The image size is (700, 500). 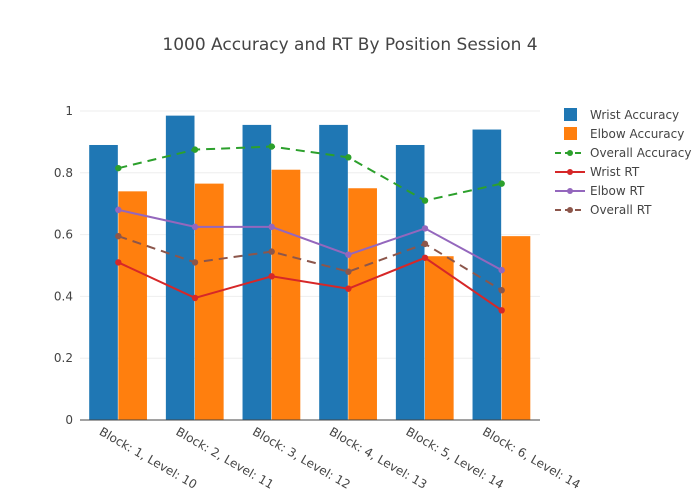 I want to click on legend-label: Wrist Accuracy, so click(x=634, y=115).